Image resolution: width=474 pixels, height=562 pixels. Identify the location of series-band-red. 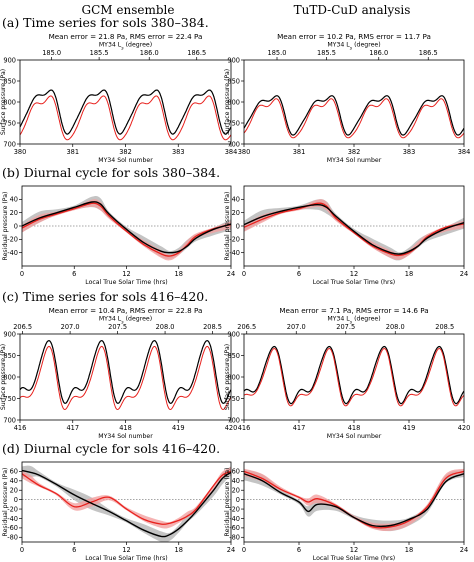
(354, 500).